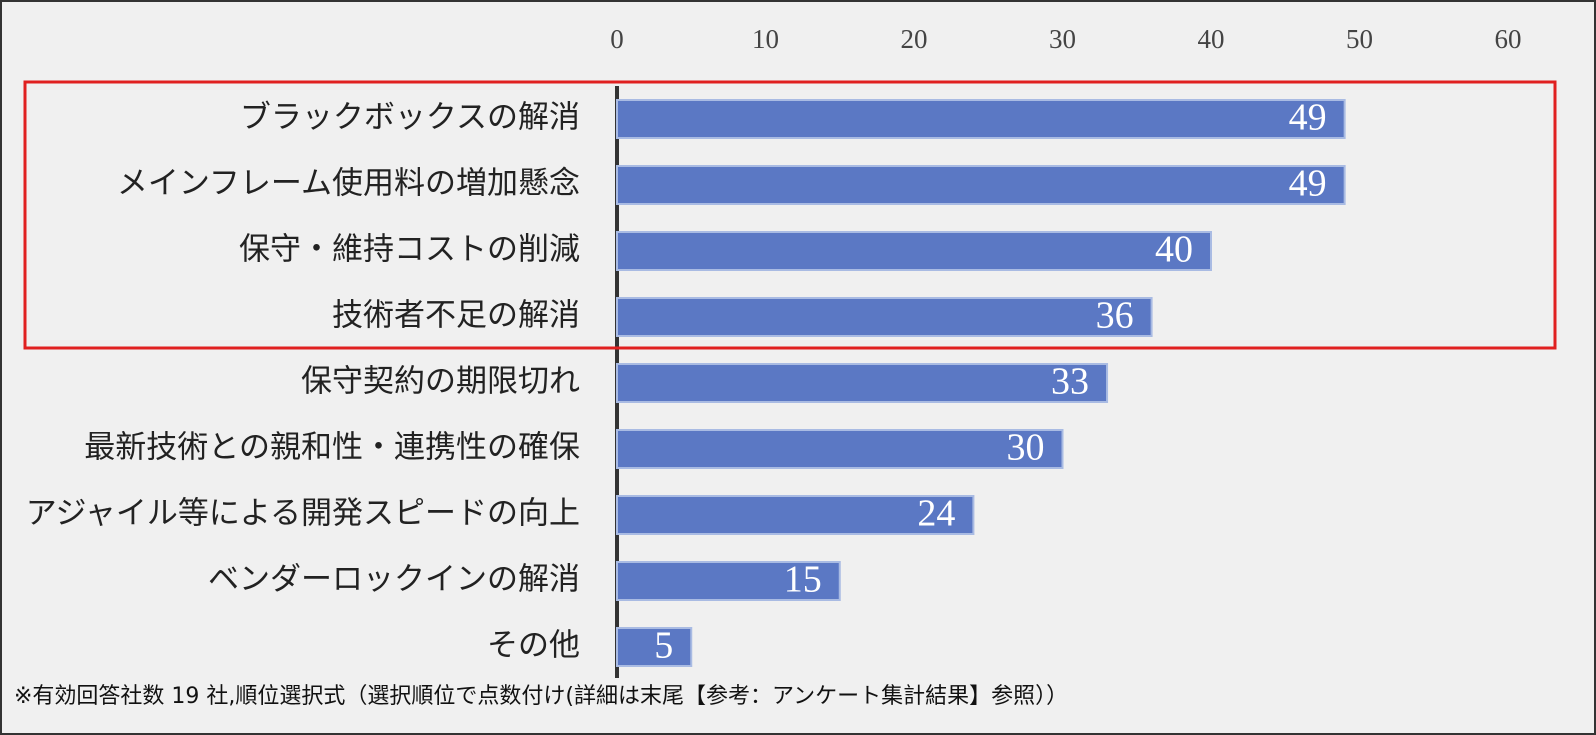 This screenshot has width=1596, height=735. What do you see at coordinates (1115, 316) in the screenshot?
I see `value-label: 36` at bounding box center [1115, 316].